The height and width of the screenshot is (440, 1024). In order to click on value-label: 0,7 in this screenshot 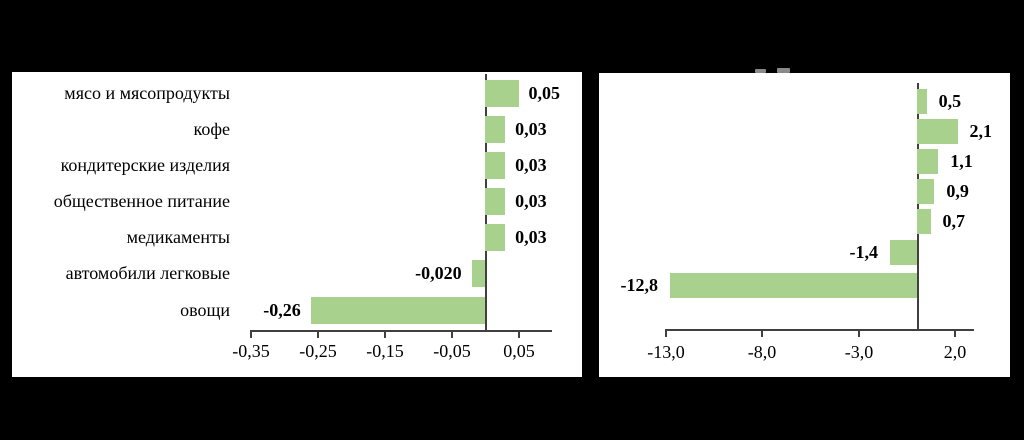, I will do `click(954, 221)`.